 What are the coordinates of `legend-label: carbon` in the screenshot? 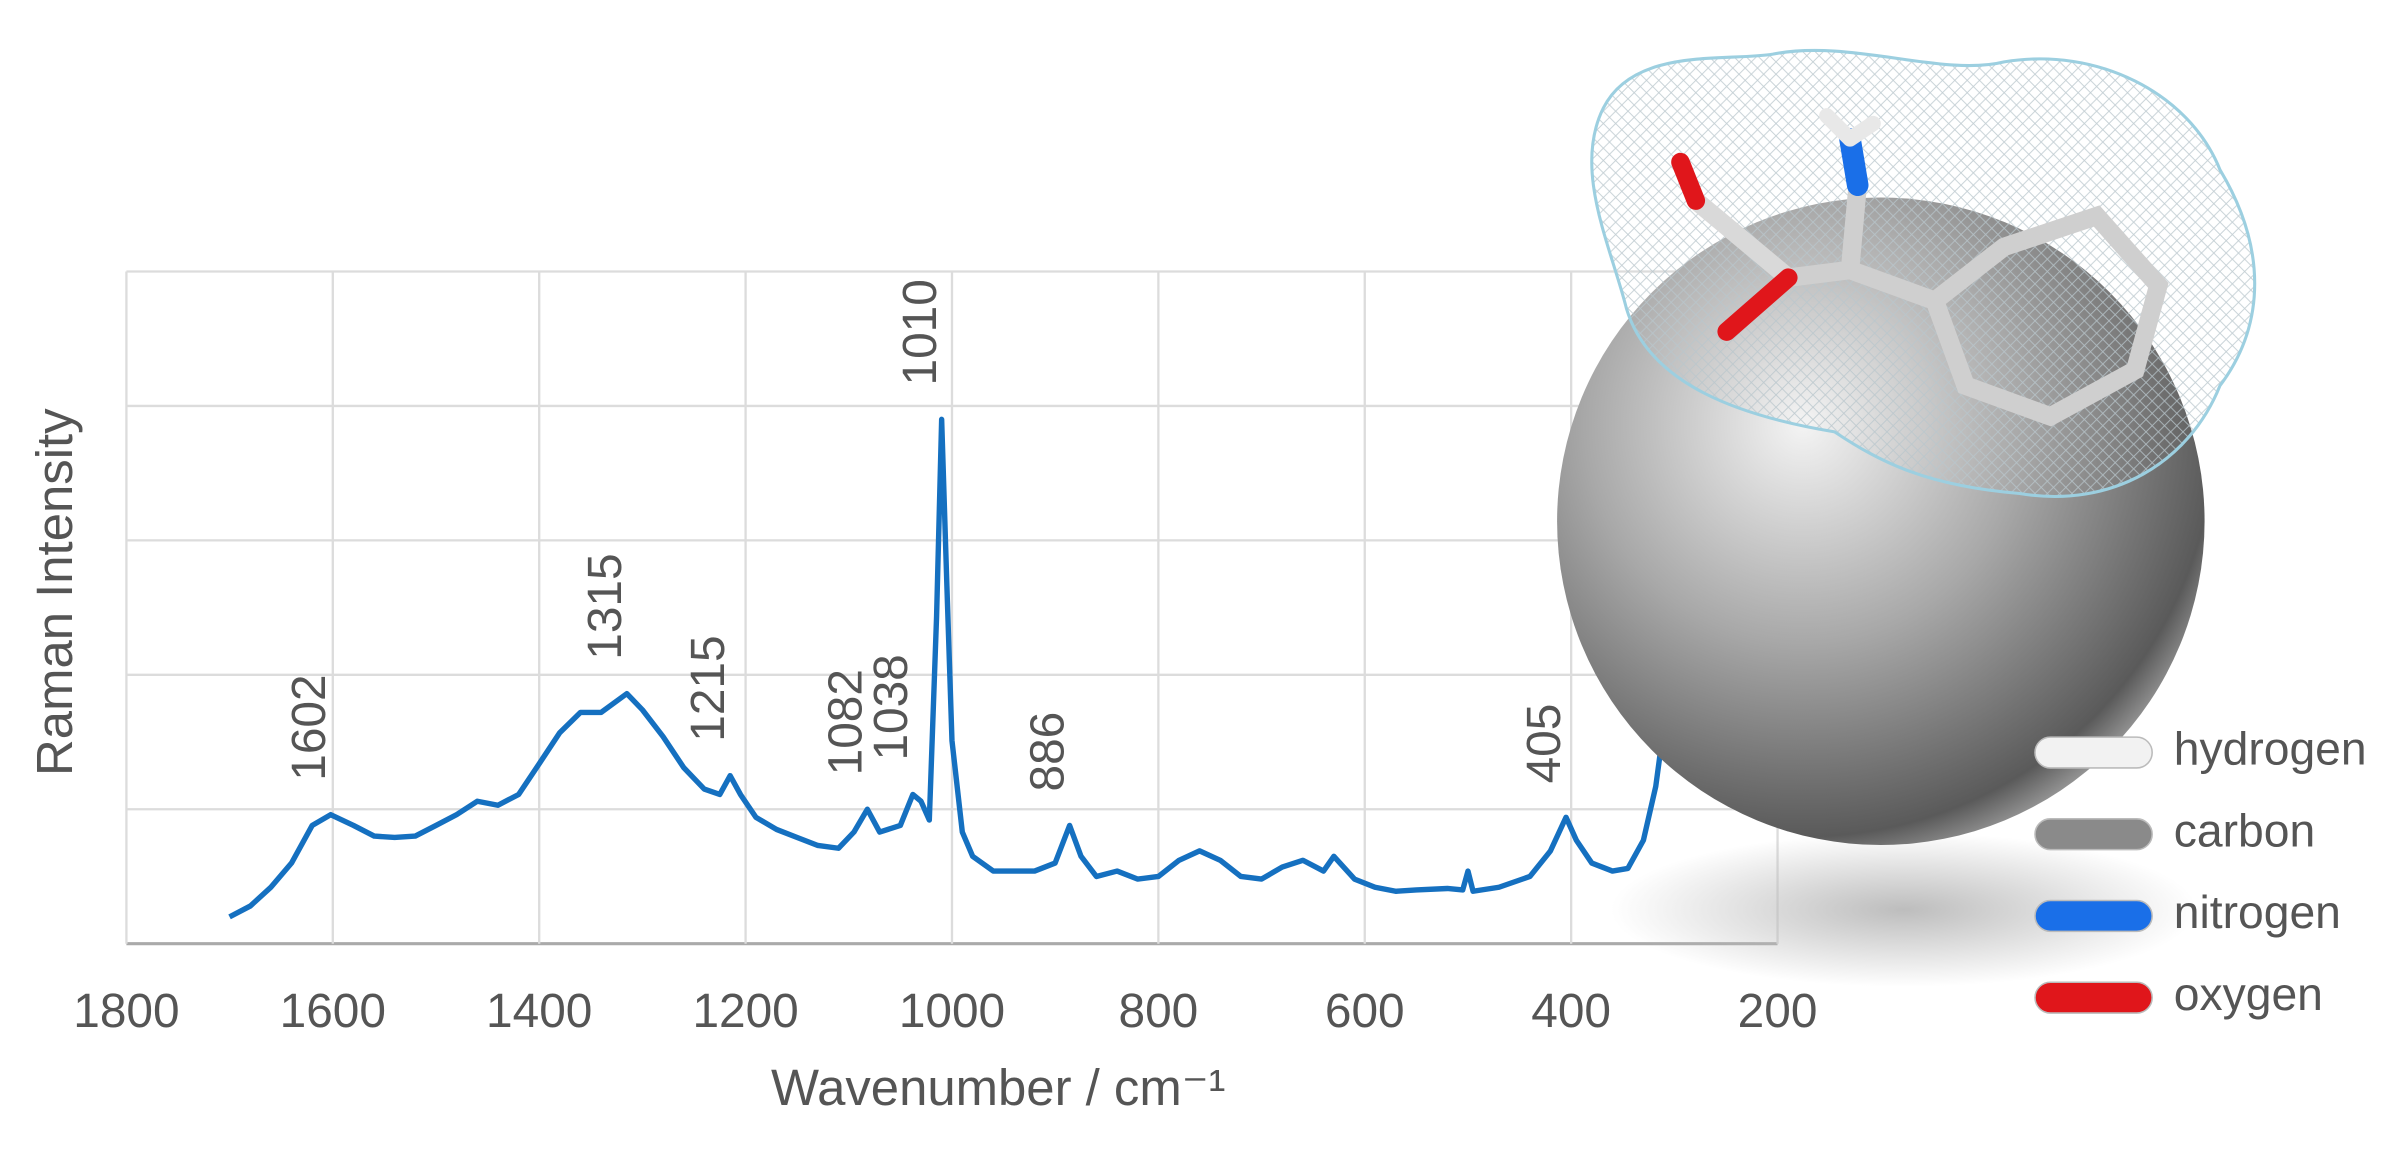 It's located at (2244, 830).